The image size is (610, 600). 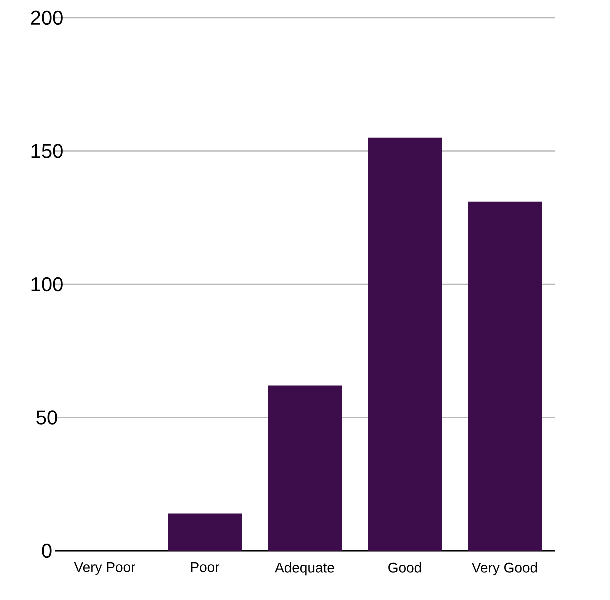 What do you see at coordinates (105, 569) in the screenshot?
I see `x-tick-label: Very Poor` at bounding box center [105, 569].